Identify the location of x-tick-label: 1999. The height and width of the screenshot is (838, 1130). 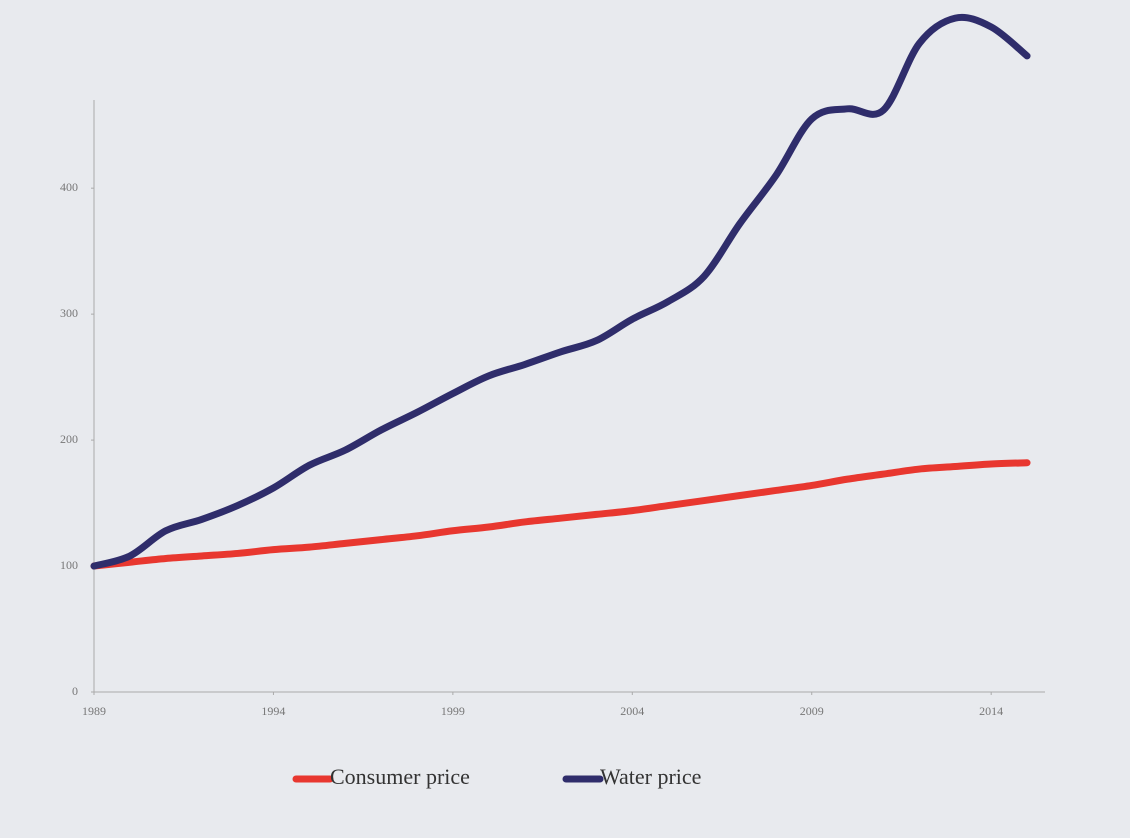
(453, 711).